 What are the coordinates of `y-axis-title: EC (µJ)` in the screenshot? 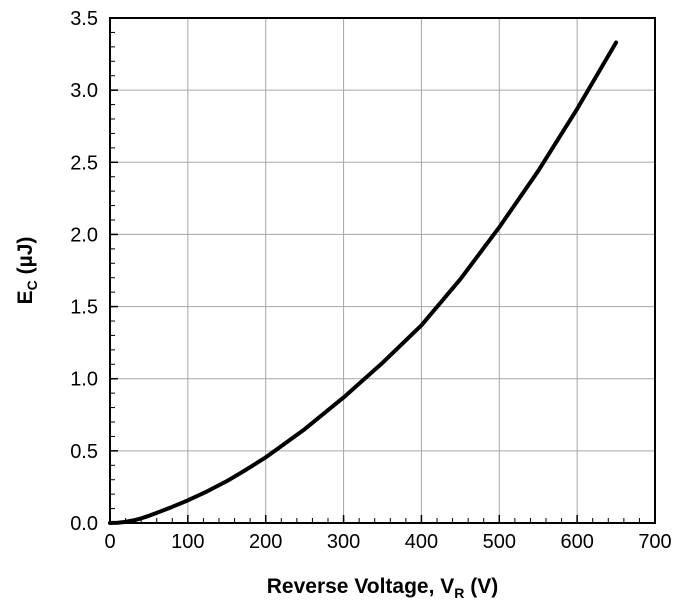 It's located at (27, 271).